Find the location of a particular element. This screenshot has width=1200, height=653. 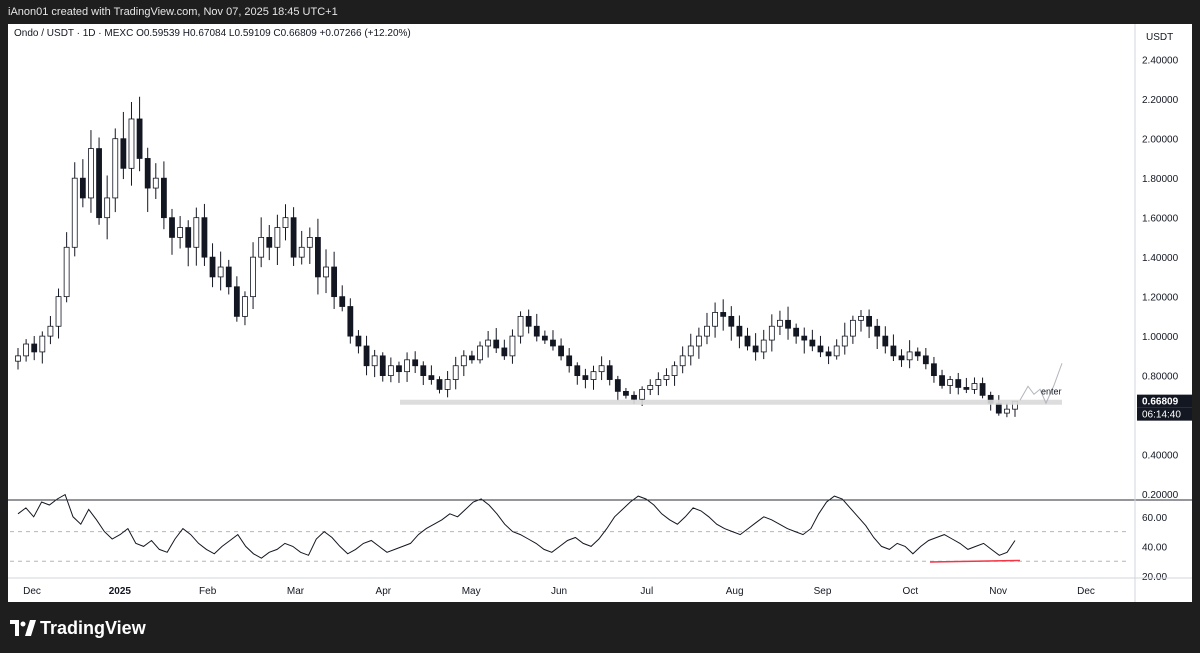

time-tick-label: May is located at coordinates (471, 591).